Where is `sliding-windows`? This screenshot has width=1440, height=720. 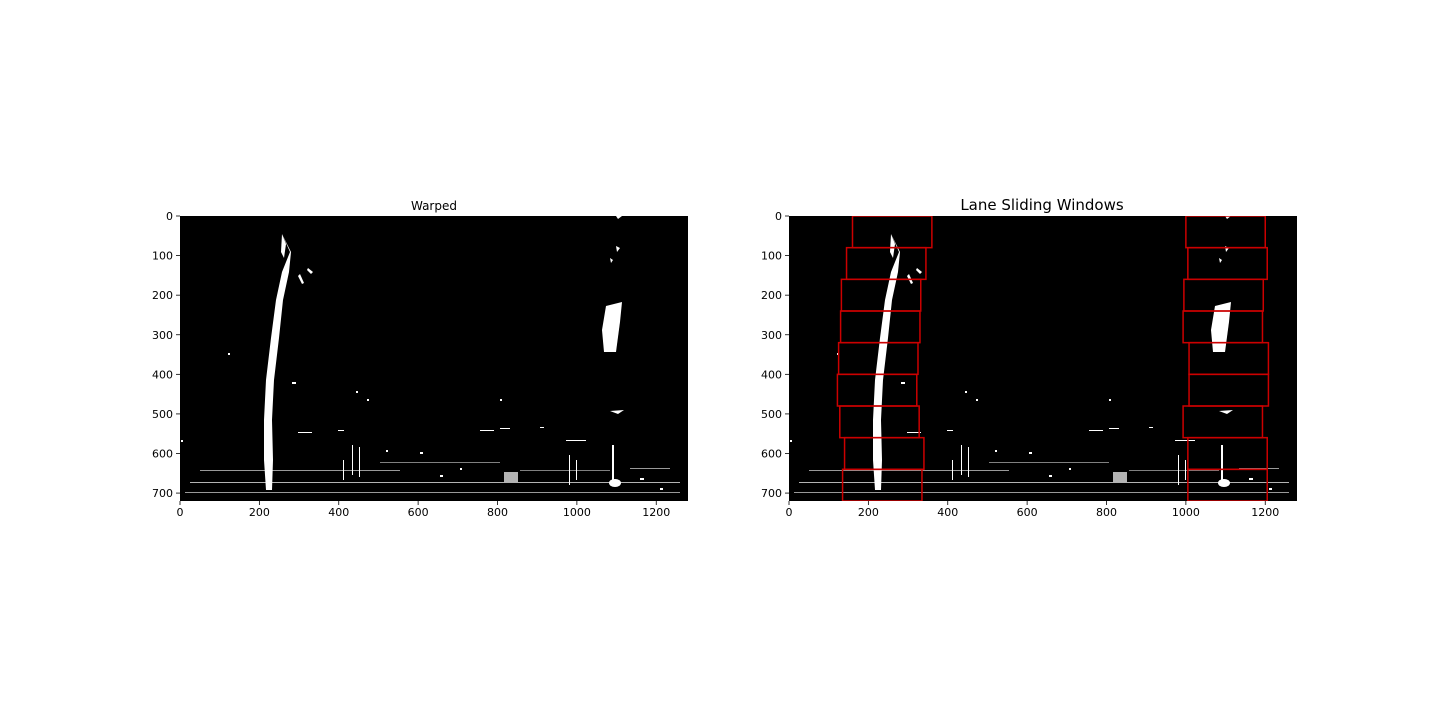 sliding-windows is located at coordinates (1053, 358).